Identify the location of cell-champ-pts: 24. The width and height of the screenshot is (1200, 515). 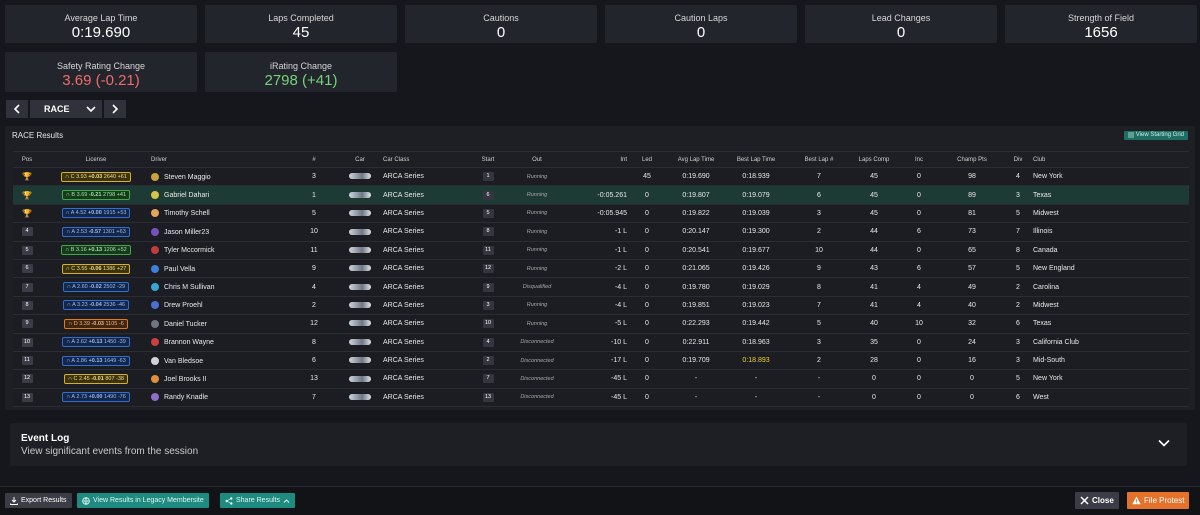
(972, 342).